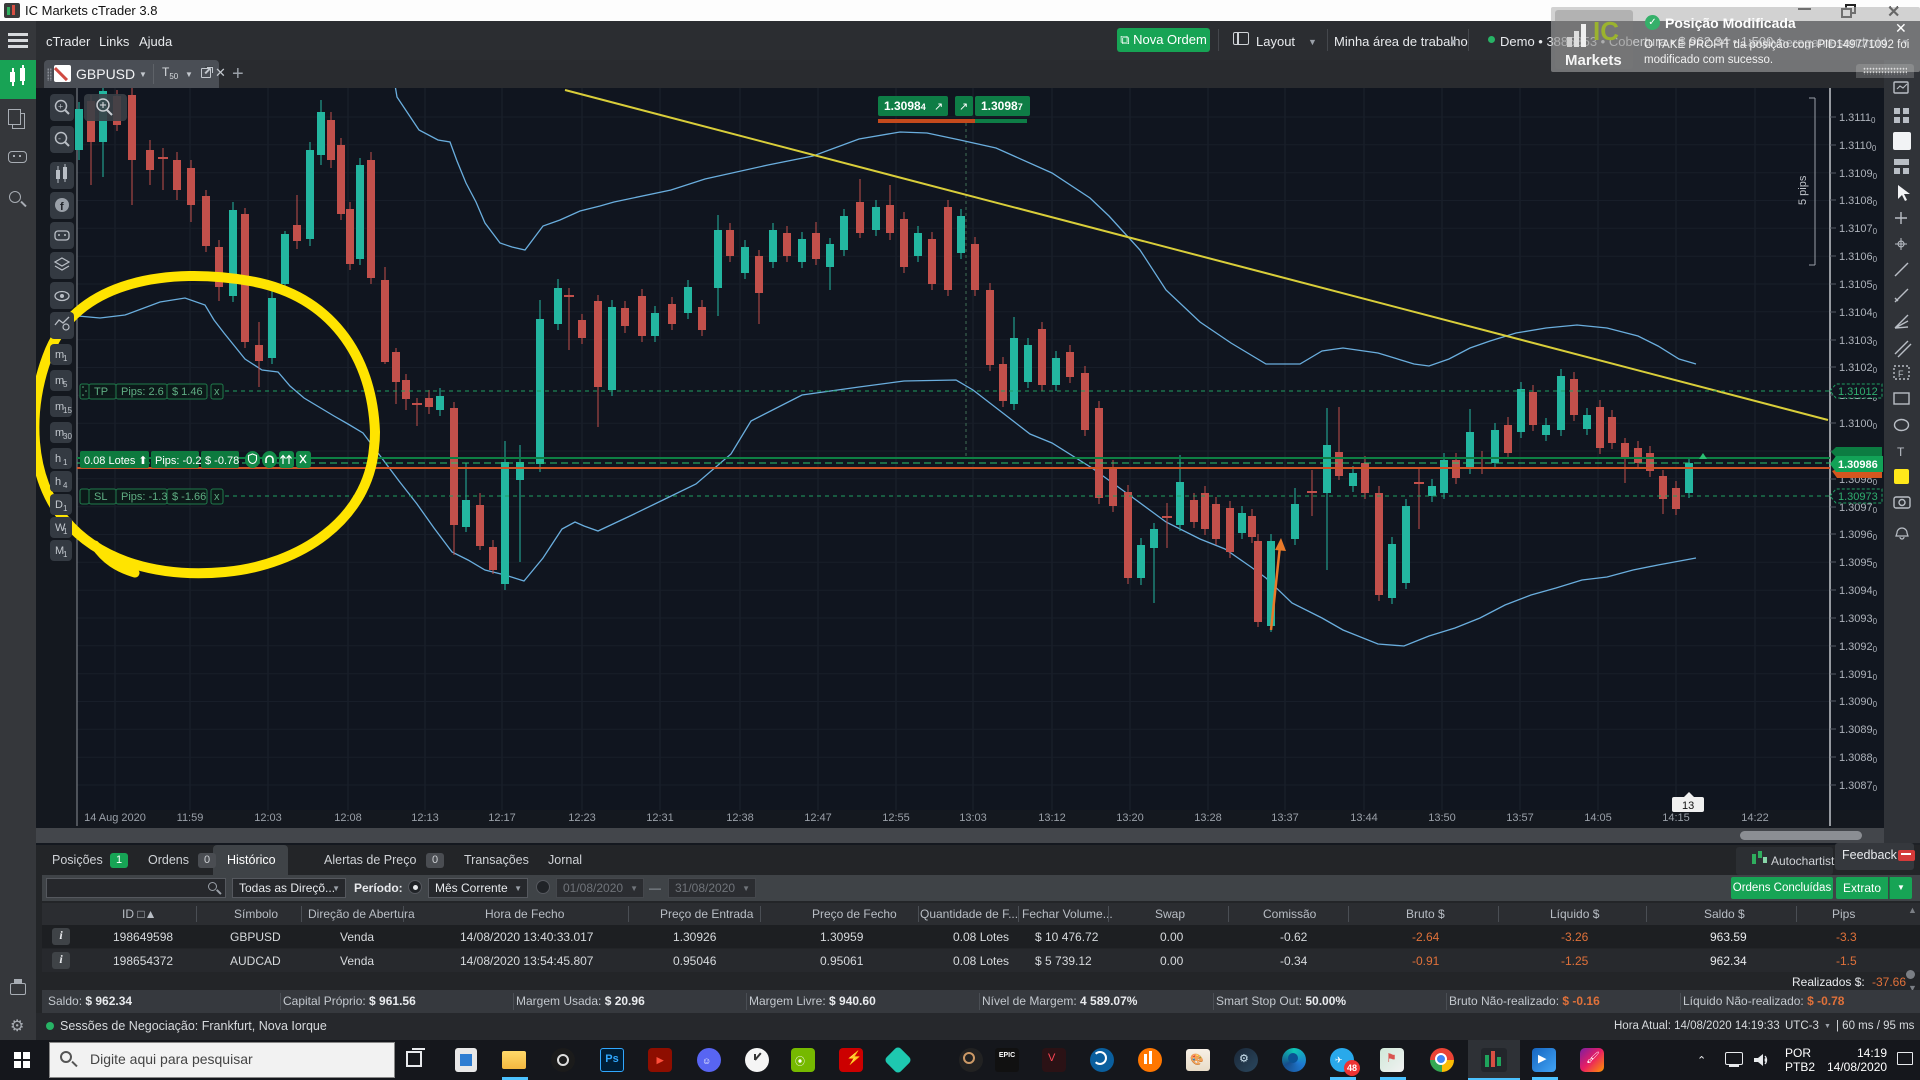 This screenshot has width=1920, height=1080. Describe the element at coordinates (1858, 392) in the screenshot. I see `svg-text: 1.31012` at that location.